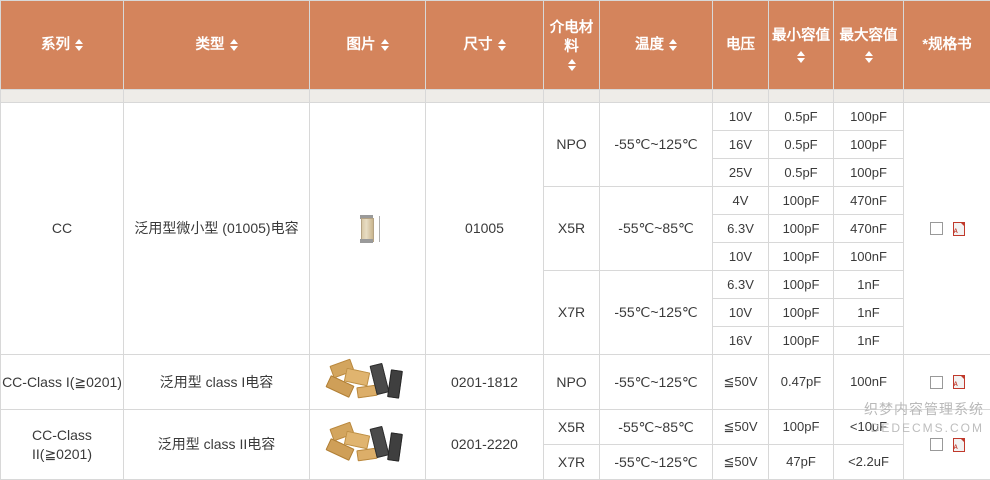 This screenshot has width=990, height=480. What do you see at coordinates (217, 382) in the screenshot?
I see `cell-type: 泛用型 class I电容` at bounding box center [217, 382].